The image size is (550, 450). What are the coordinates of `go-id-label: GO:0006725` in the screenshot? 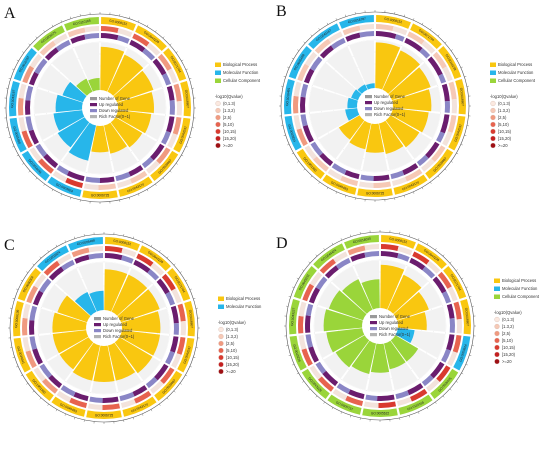 It's located at (375, 194).